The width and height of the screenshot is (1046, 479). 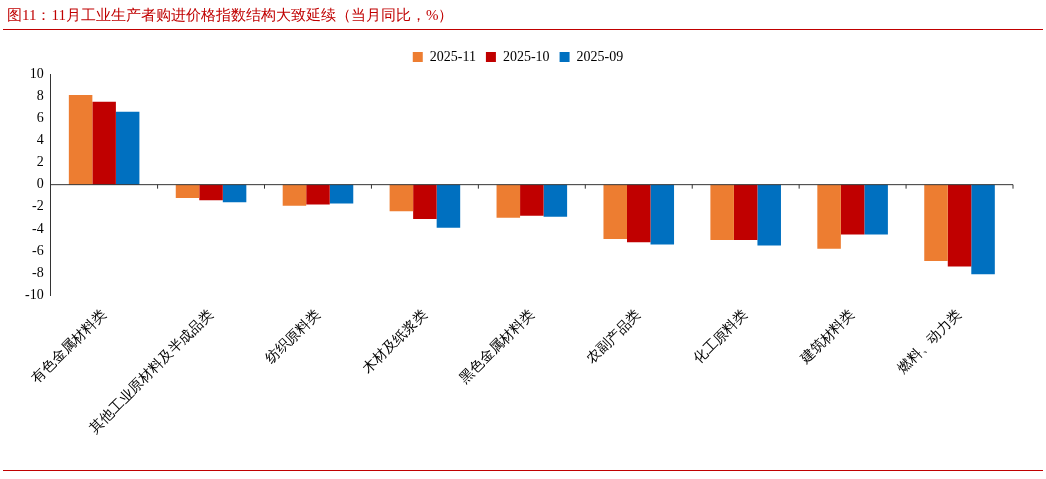 What do you see at coordinates (40, 117) in the screenshot?
I see `y-tick-label: 6` at bounding box center [40, 117].